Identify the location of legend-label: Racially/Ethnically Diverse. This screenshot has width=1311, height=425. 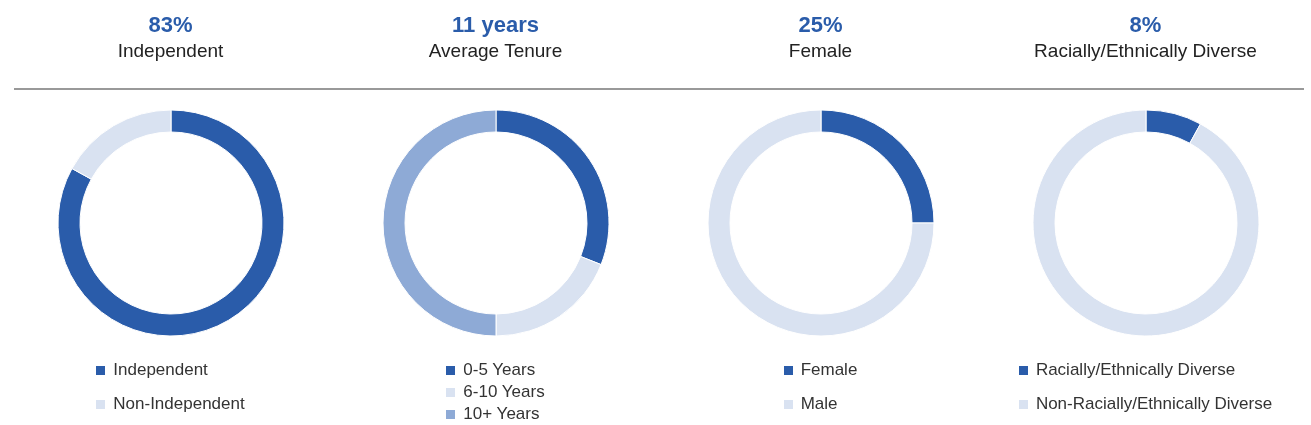
(1135, 370).